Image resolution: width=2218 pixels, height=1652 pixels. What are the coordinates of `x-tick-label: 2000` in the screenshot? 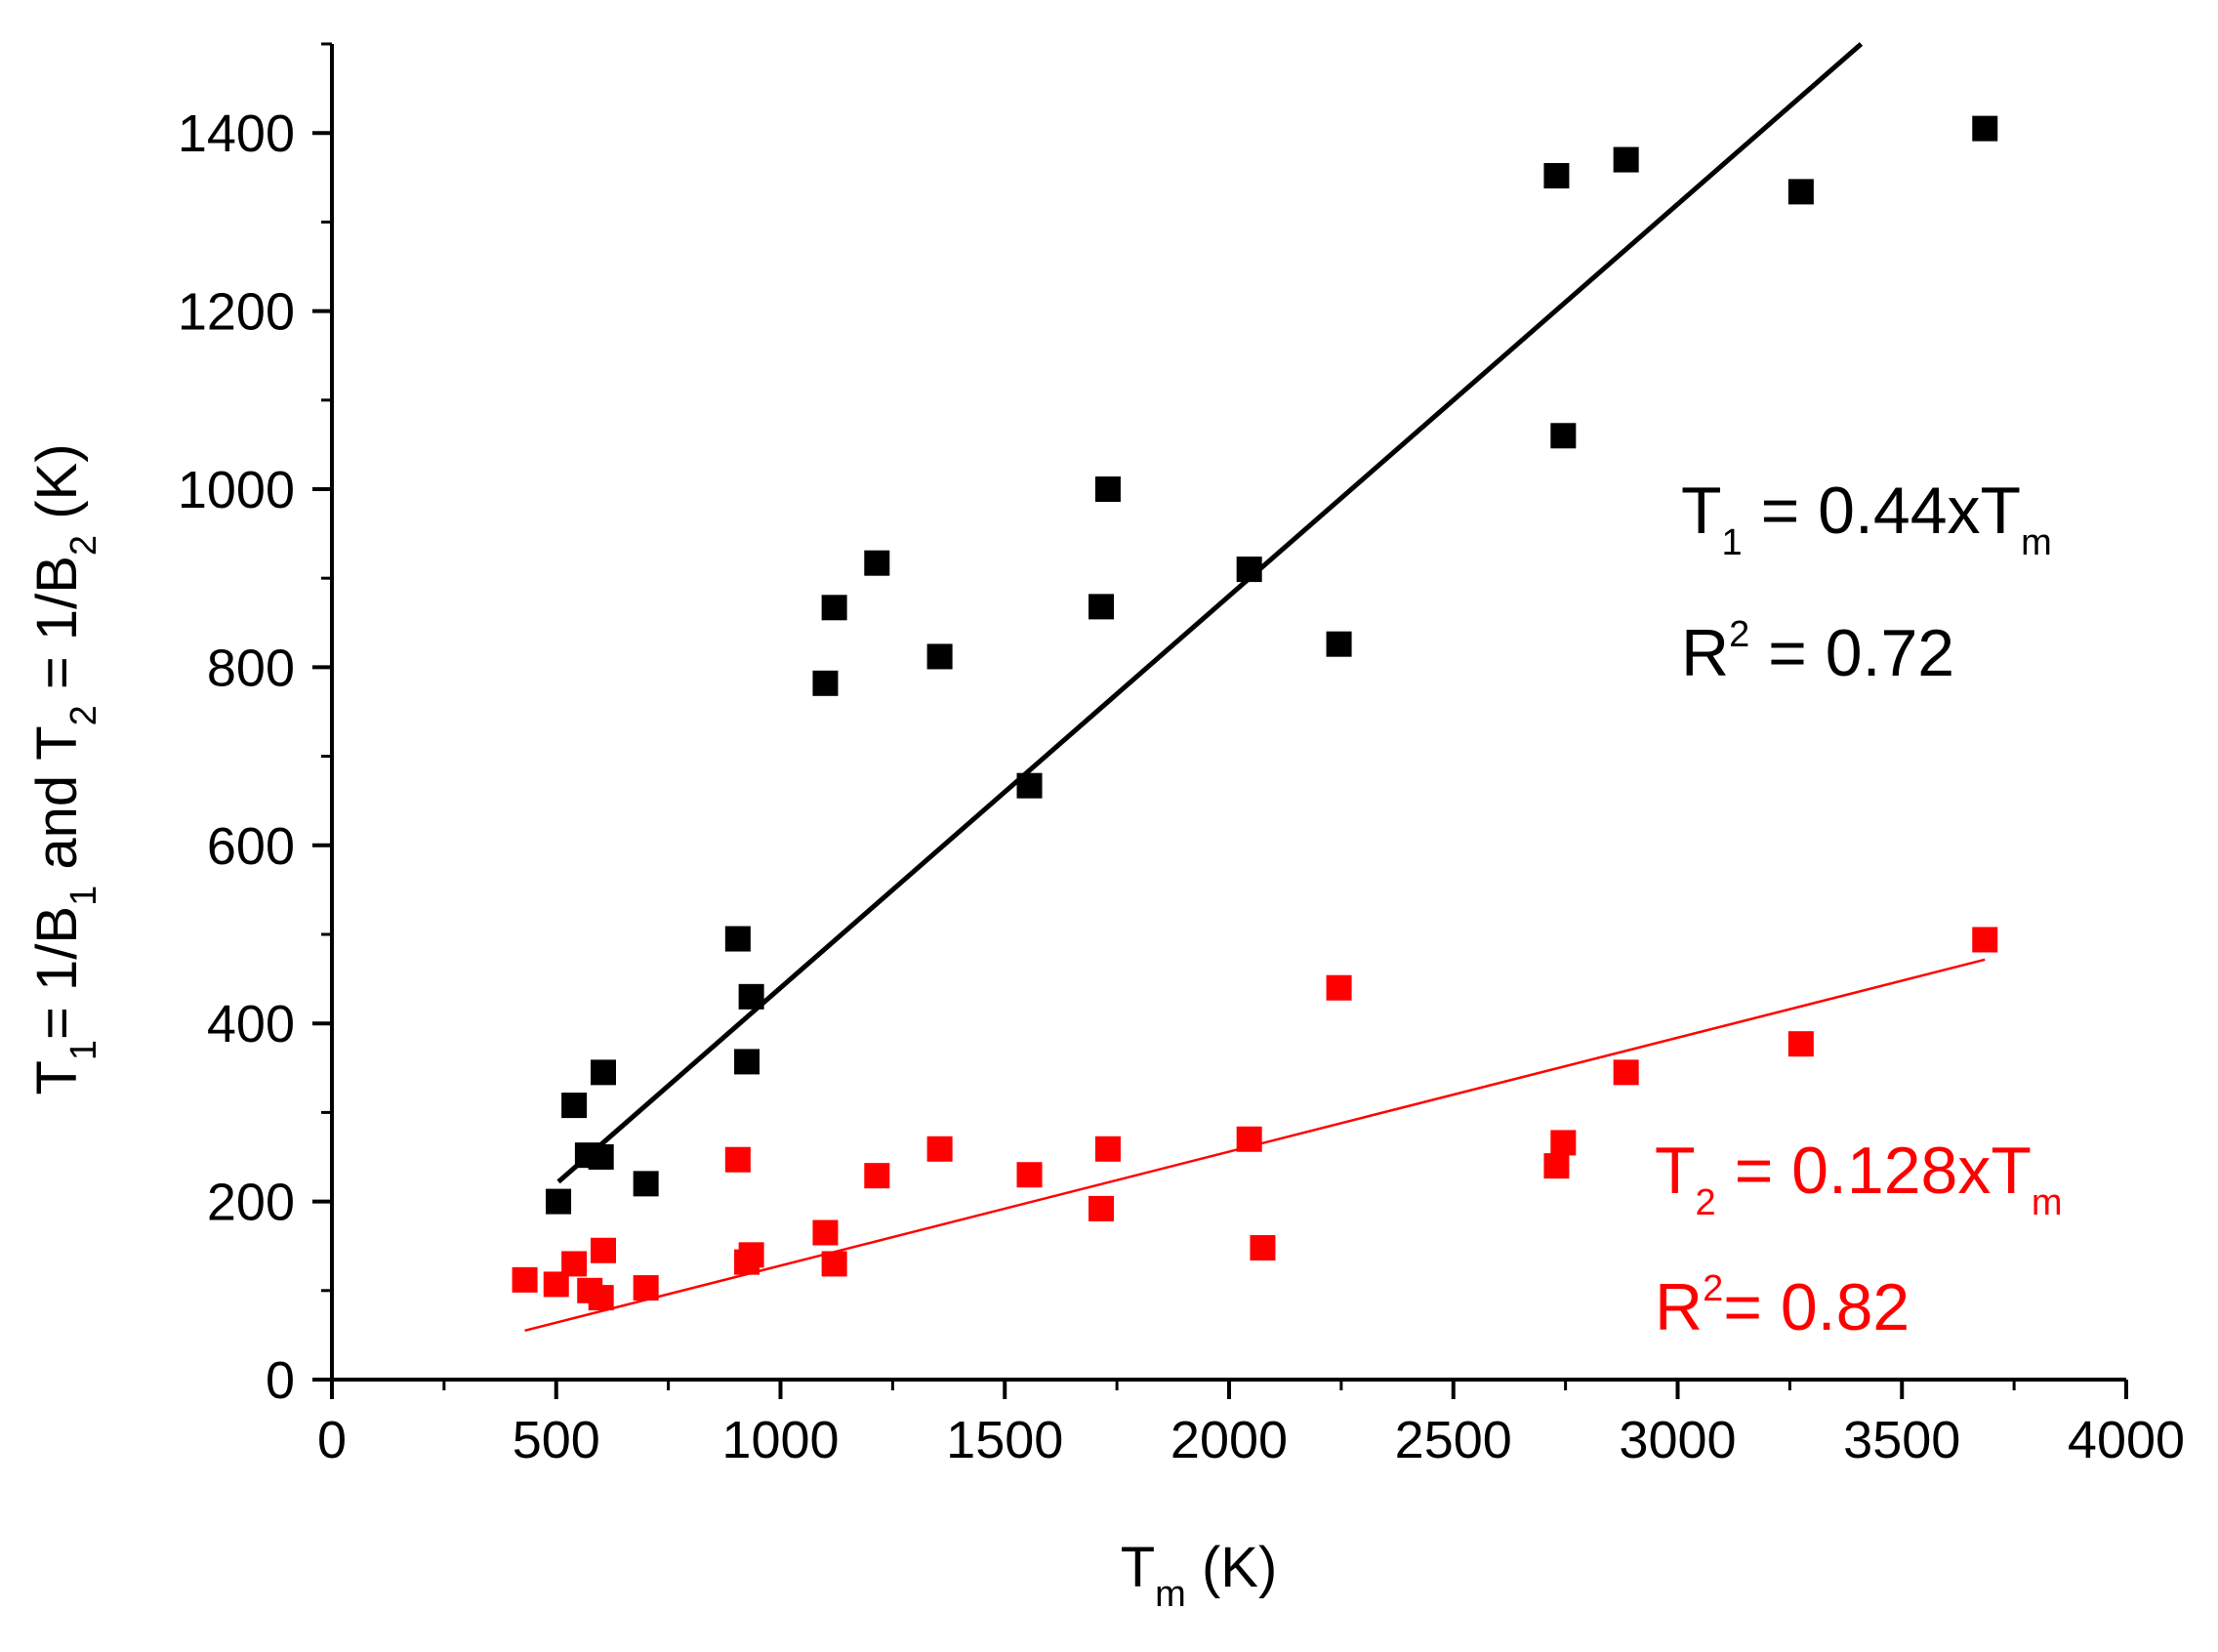 It's located at (1229, 1440).